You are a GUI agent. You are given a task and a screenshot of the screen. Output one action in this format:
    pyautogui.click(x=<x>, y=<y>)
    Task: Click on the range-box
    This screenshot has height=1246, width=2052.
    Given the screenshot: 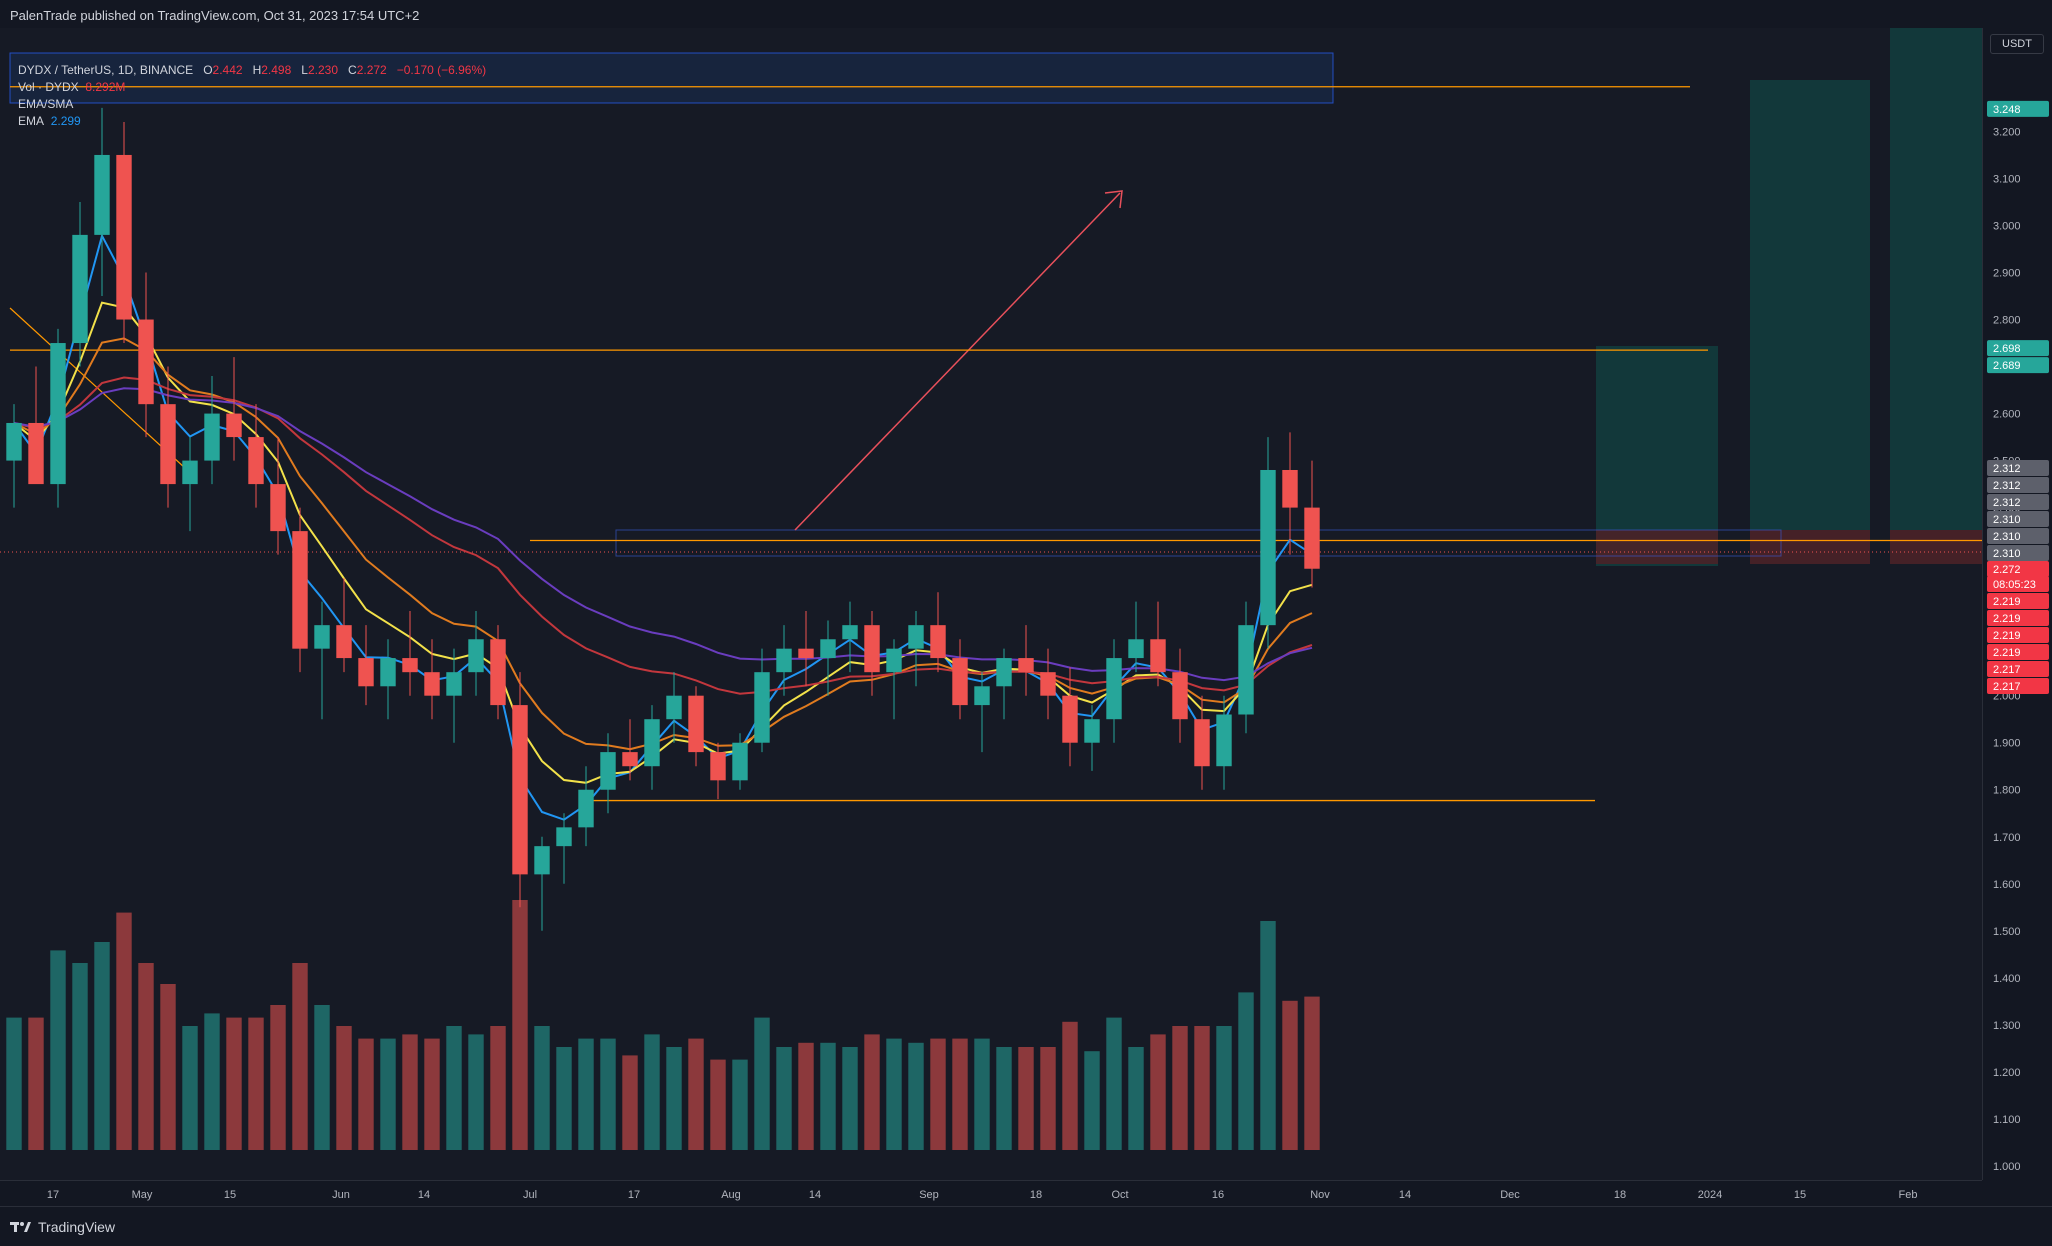 What is the action you would take?
    pyautogui.click(x=1198, y=543)
    